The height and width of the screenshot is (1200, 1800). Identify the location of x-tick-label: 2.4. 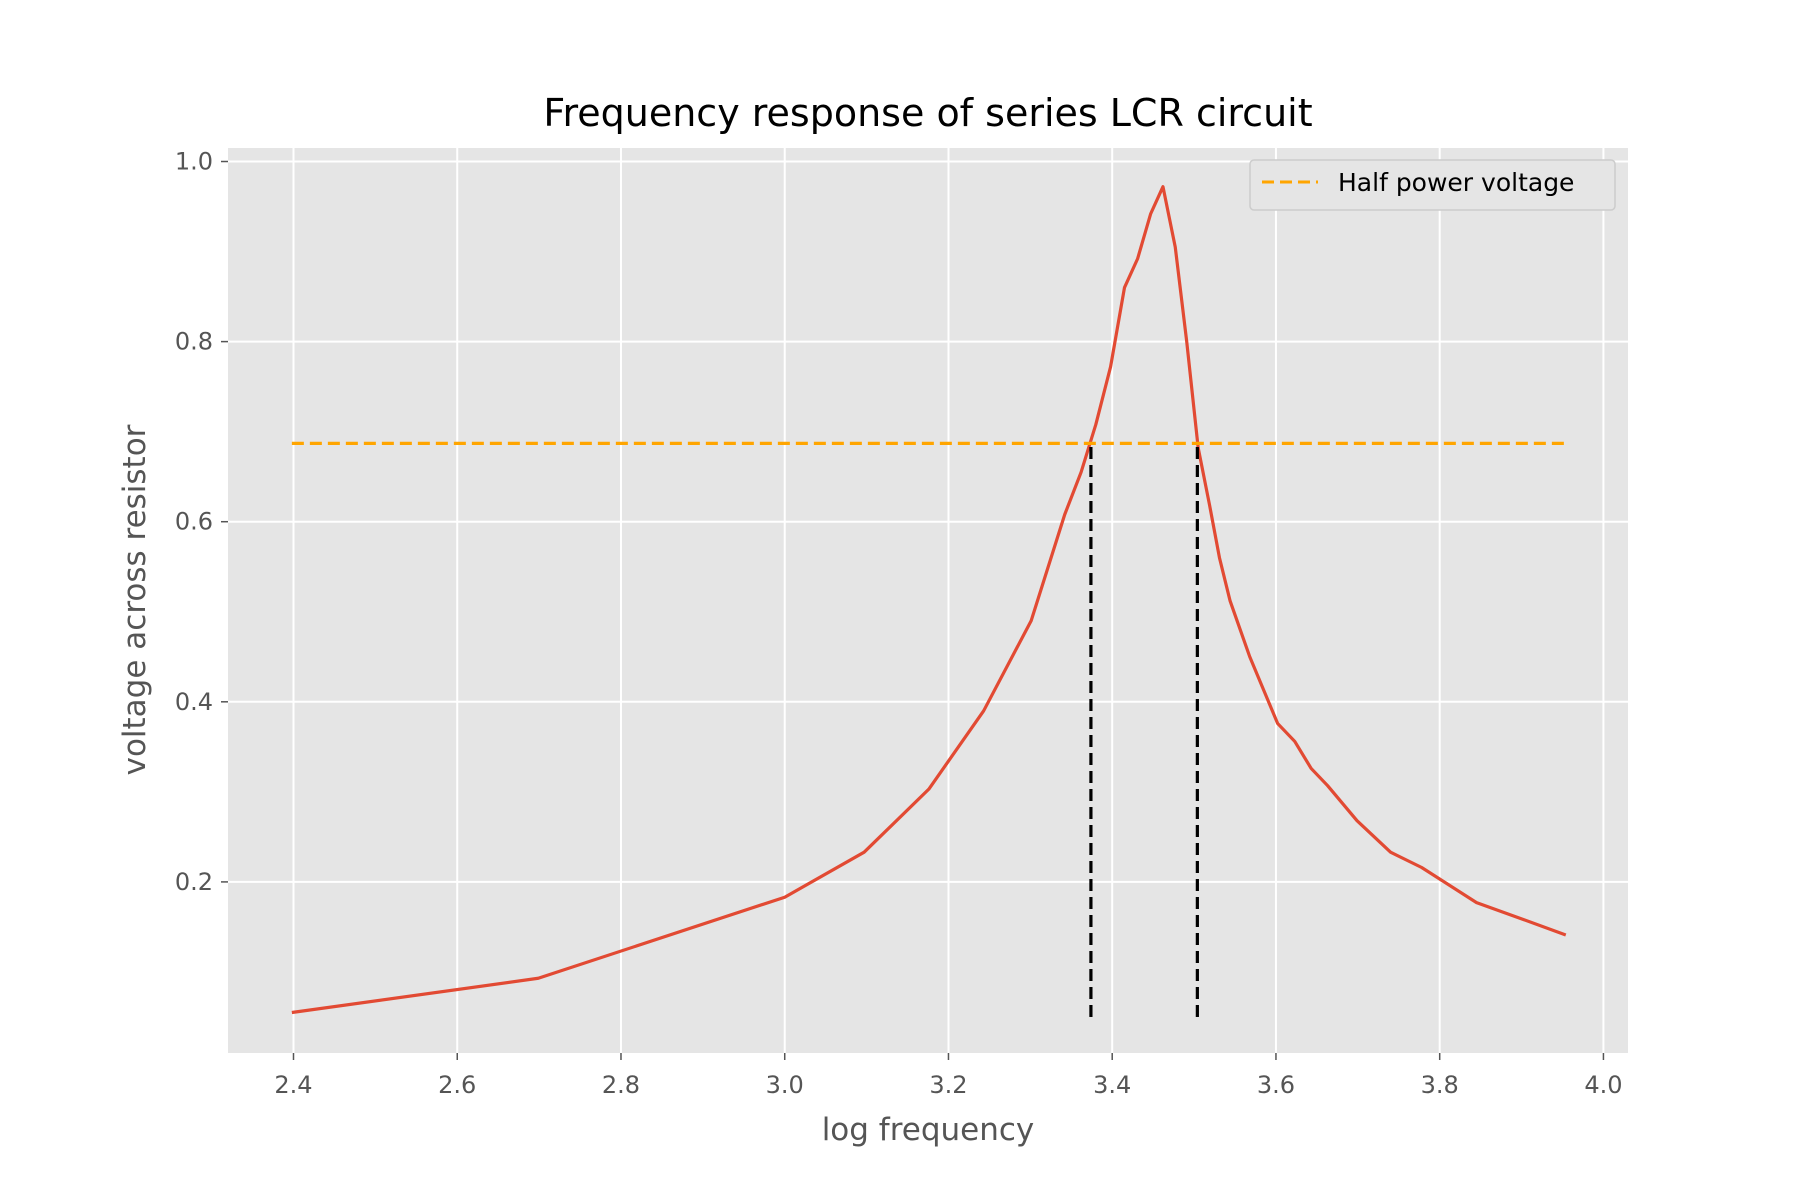
(293, 1085).